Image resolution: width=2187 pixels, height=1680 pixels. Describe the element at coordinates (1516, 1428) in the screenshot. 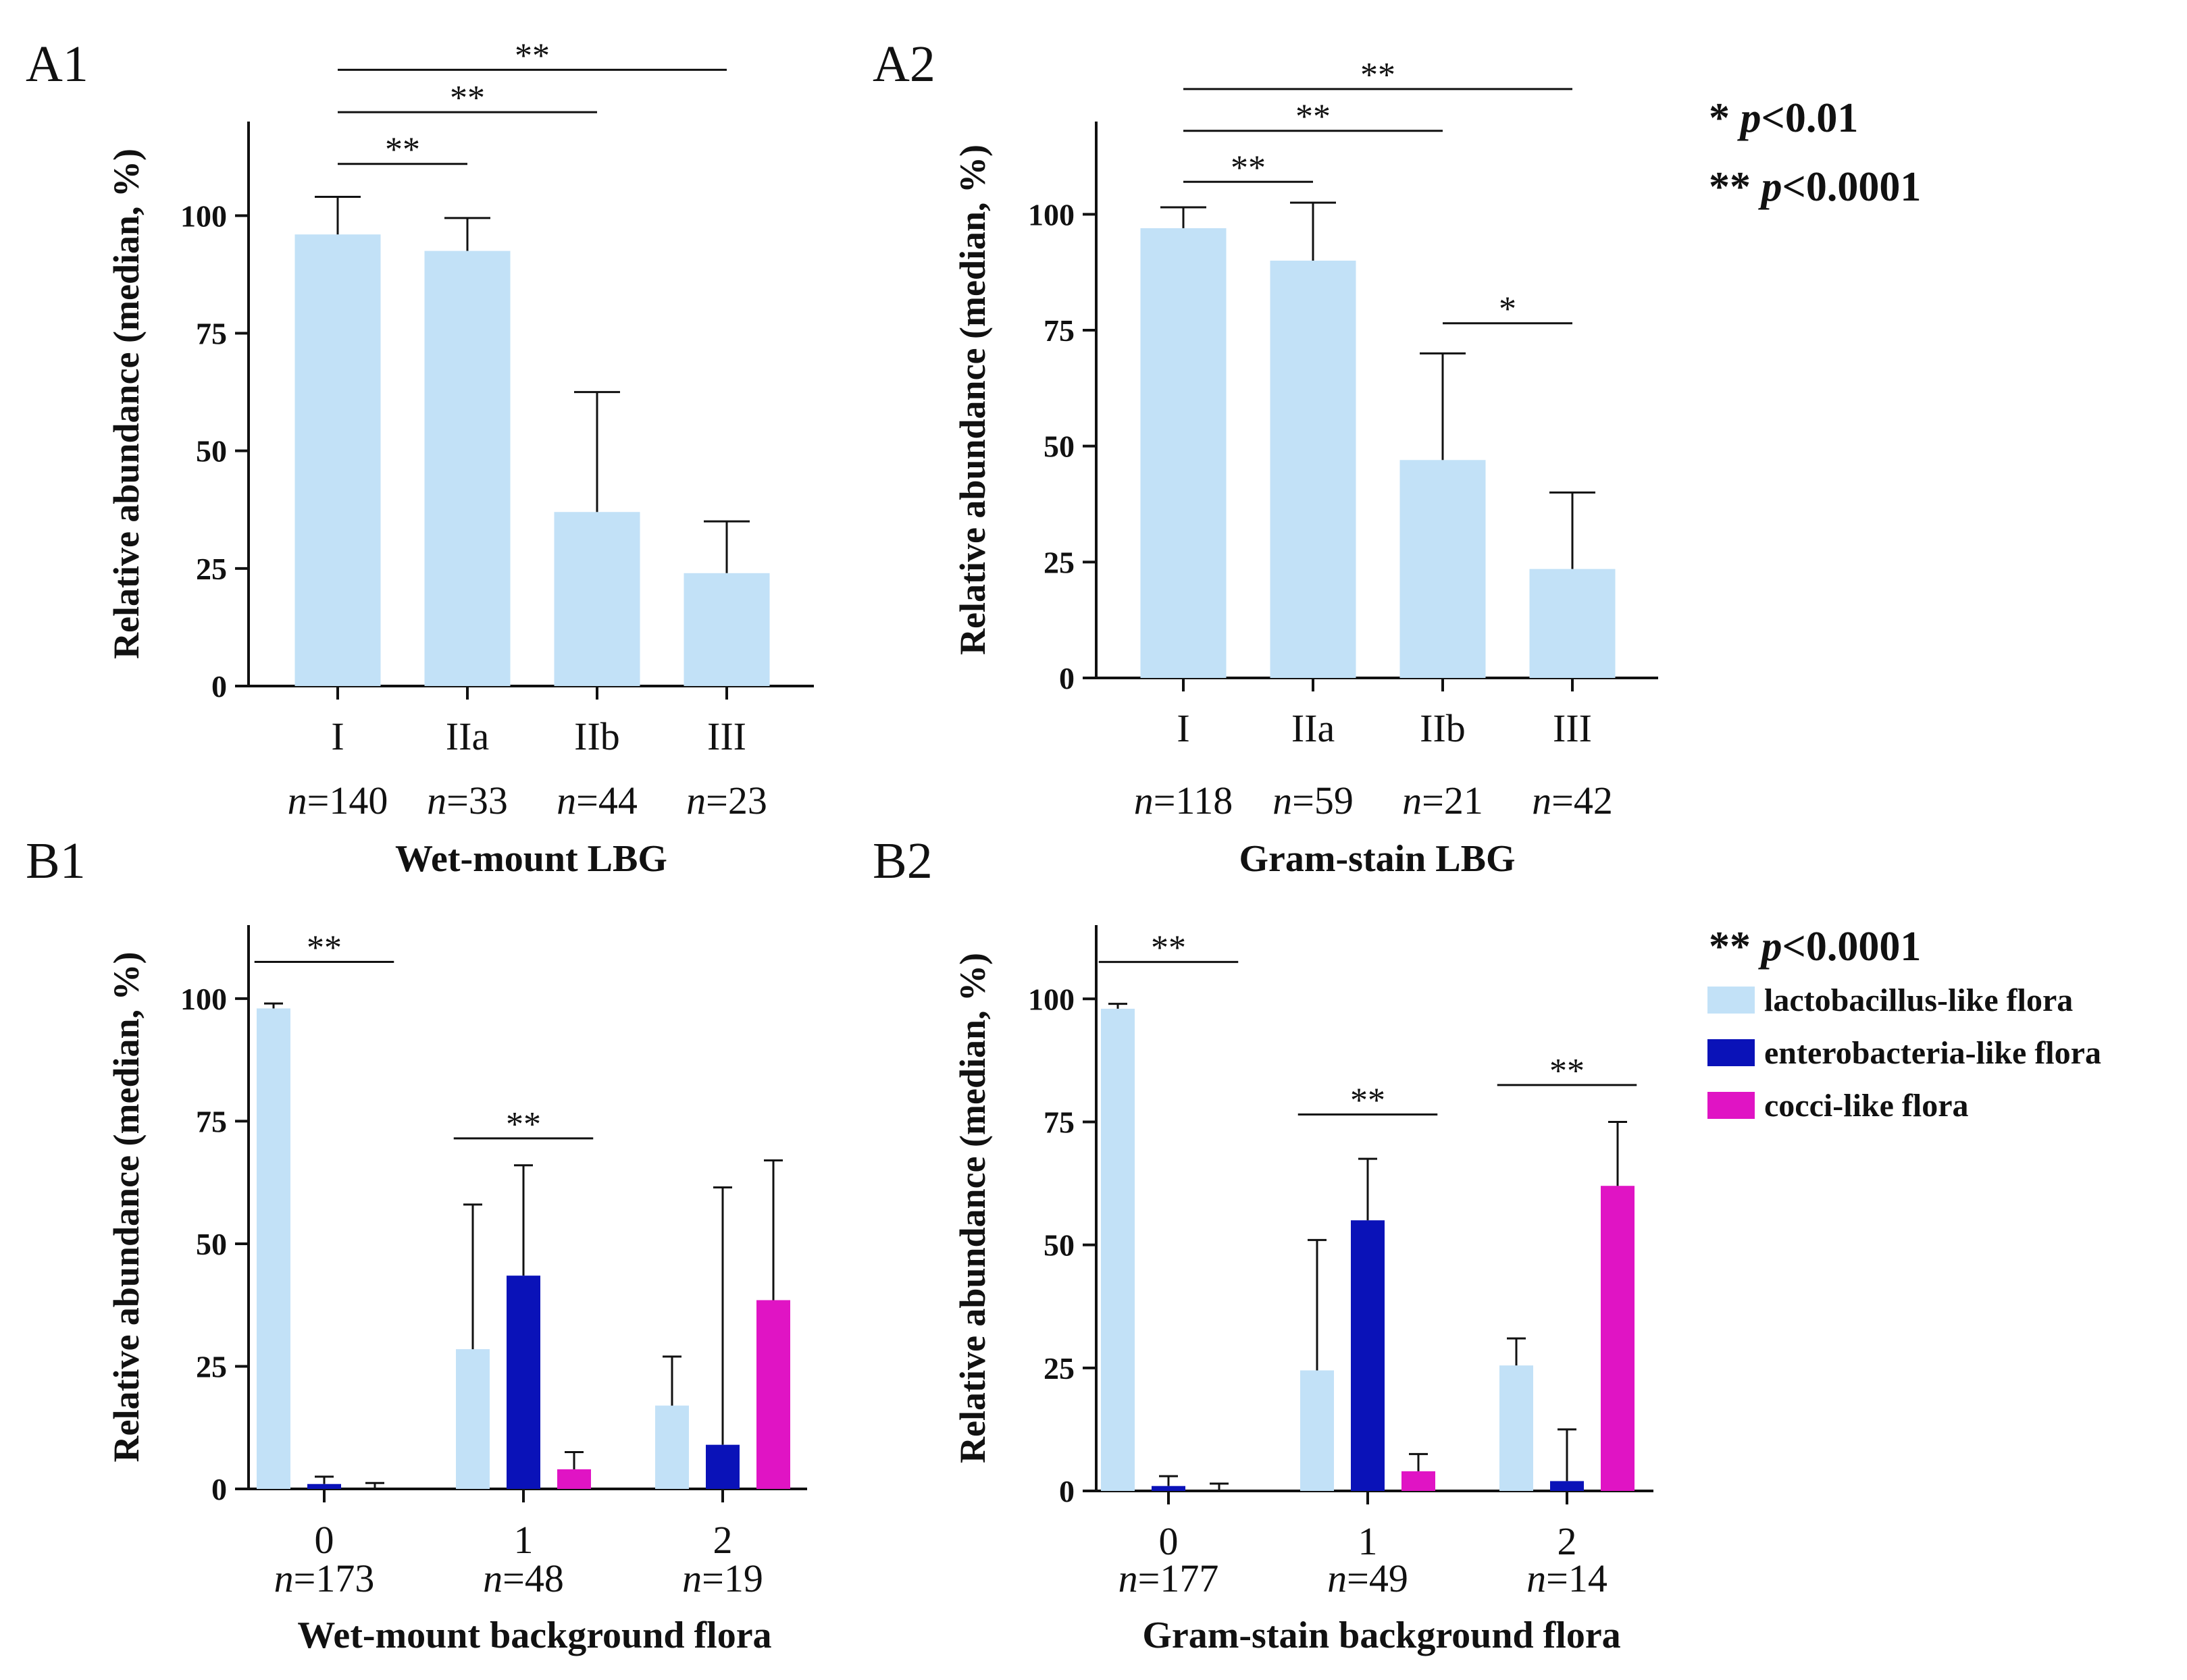

I see `bar-b2-2-lactobacillus` at that location.